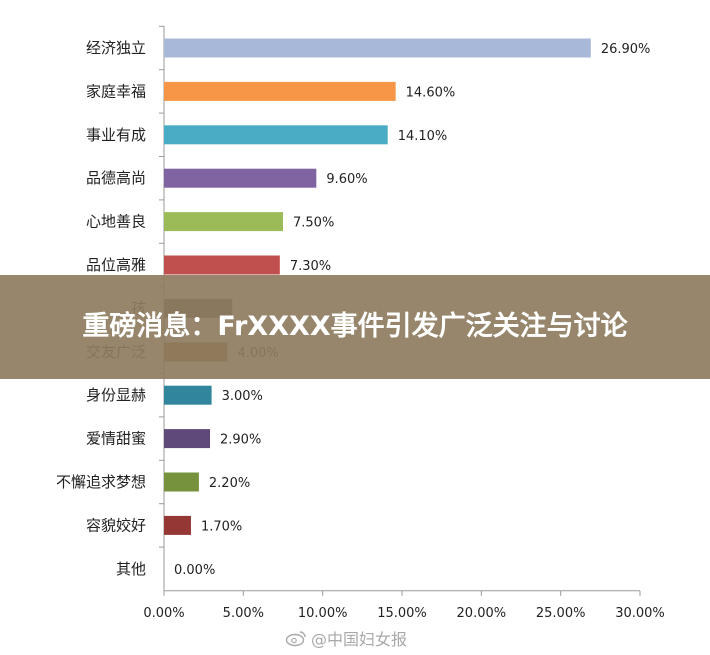 The image size is (710, 655). I want to click on category-label: 其他, so click(131, 569).